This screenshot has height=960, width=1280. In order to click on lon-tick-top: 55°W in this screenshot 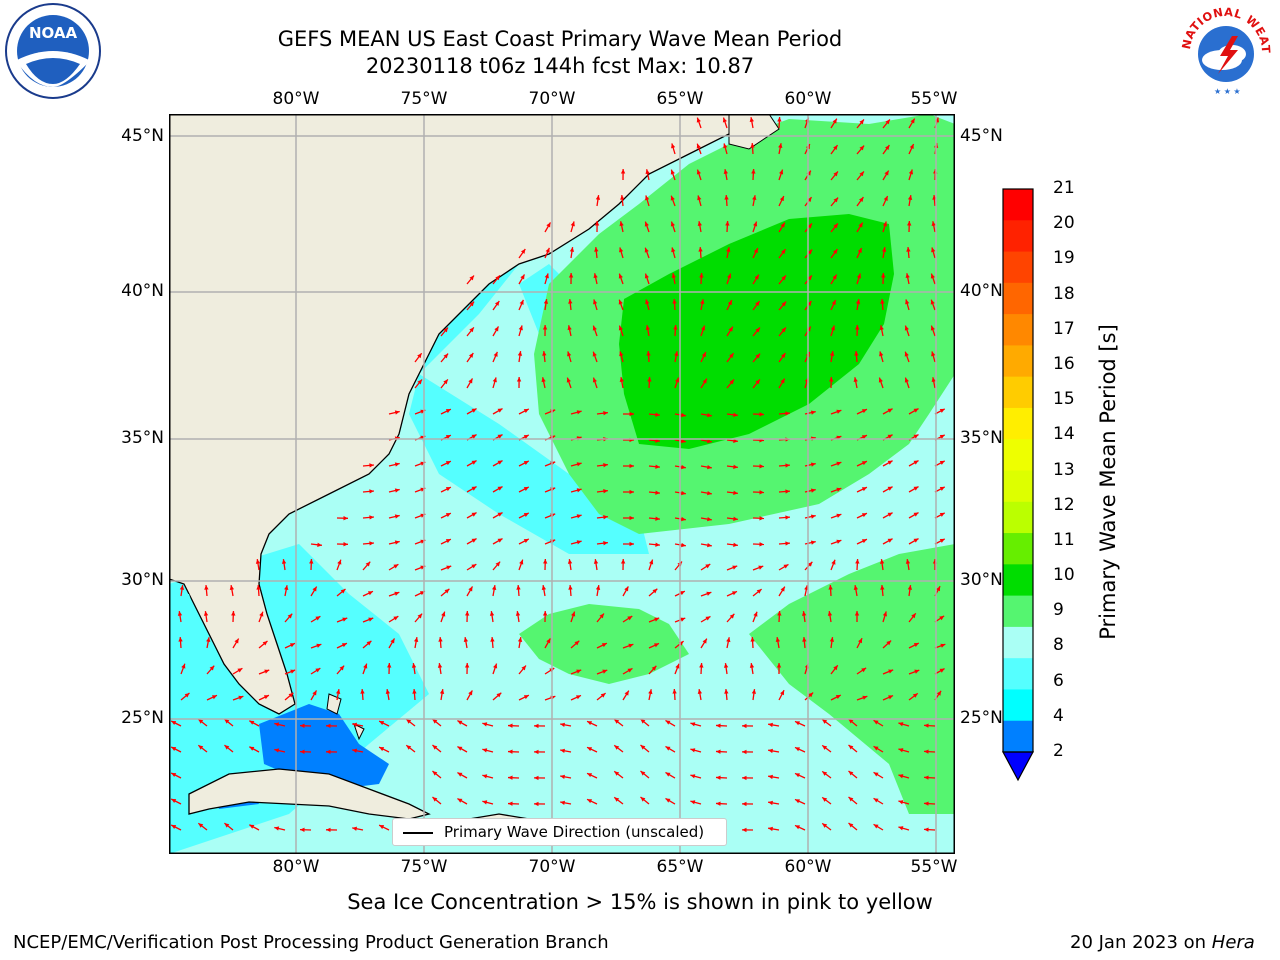, I will do `click(934, 99)`.